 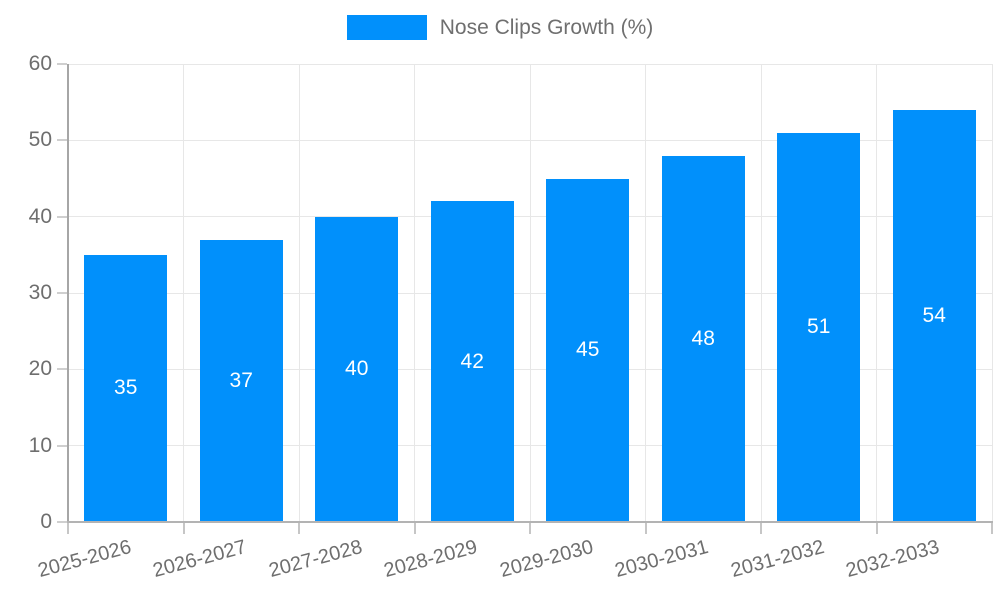 I want to click on legend-item: Nose Clips Growth (%), so click(x=500, y=27).